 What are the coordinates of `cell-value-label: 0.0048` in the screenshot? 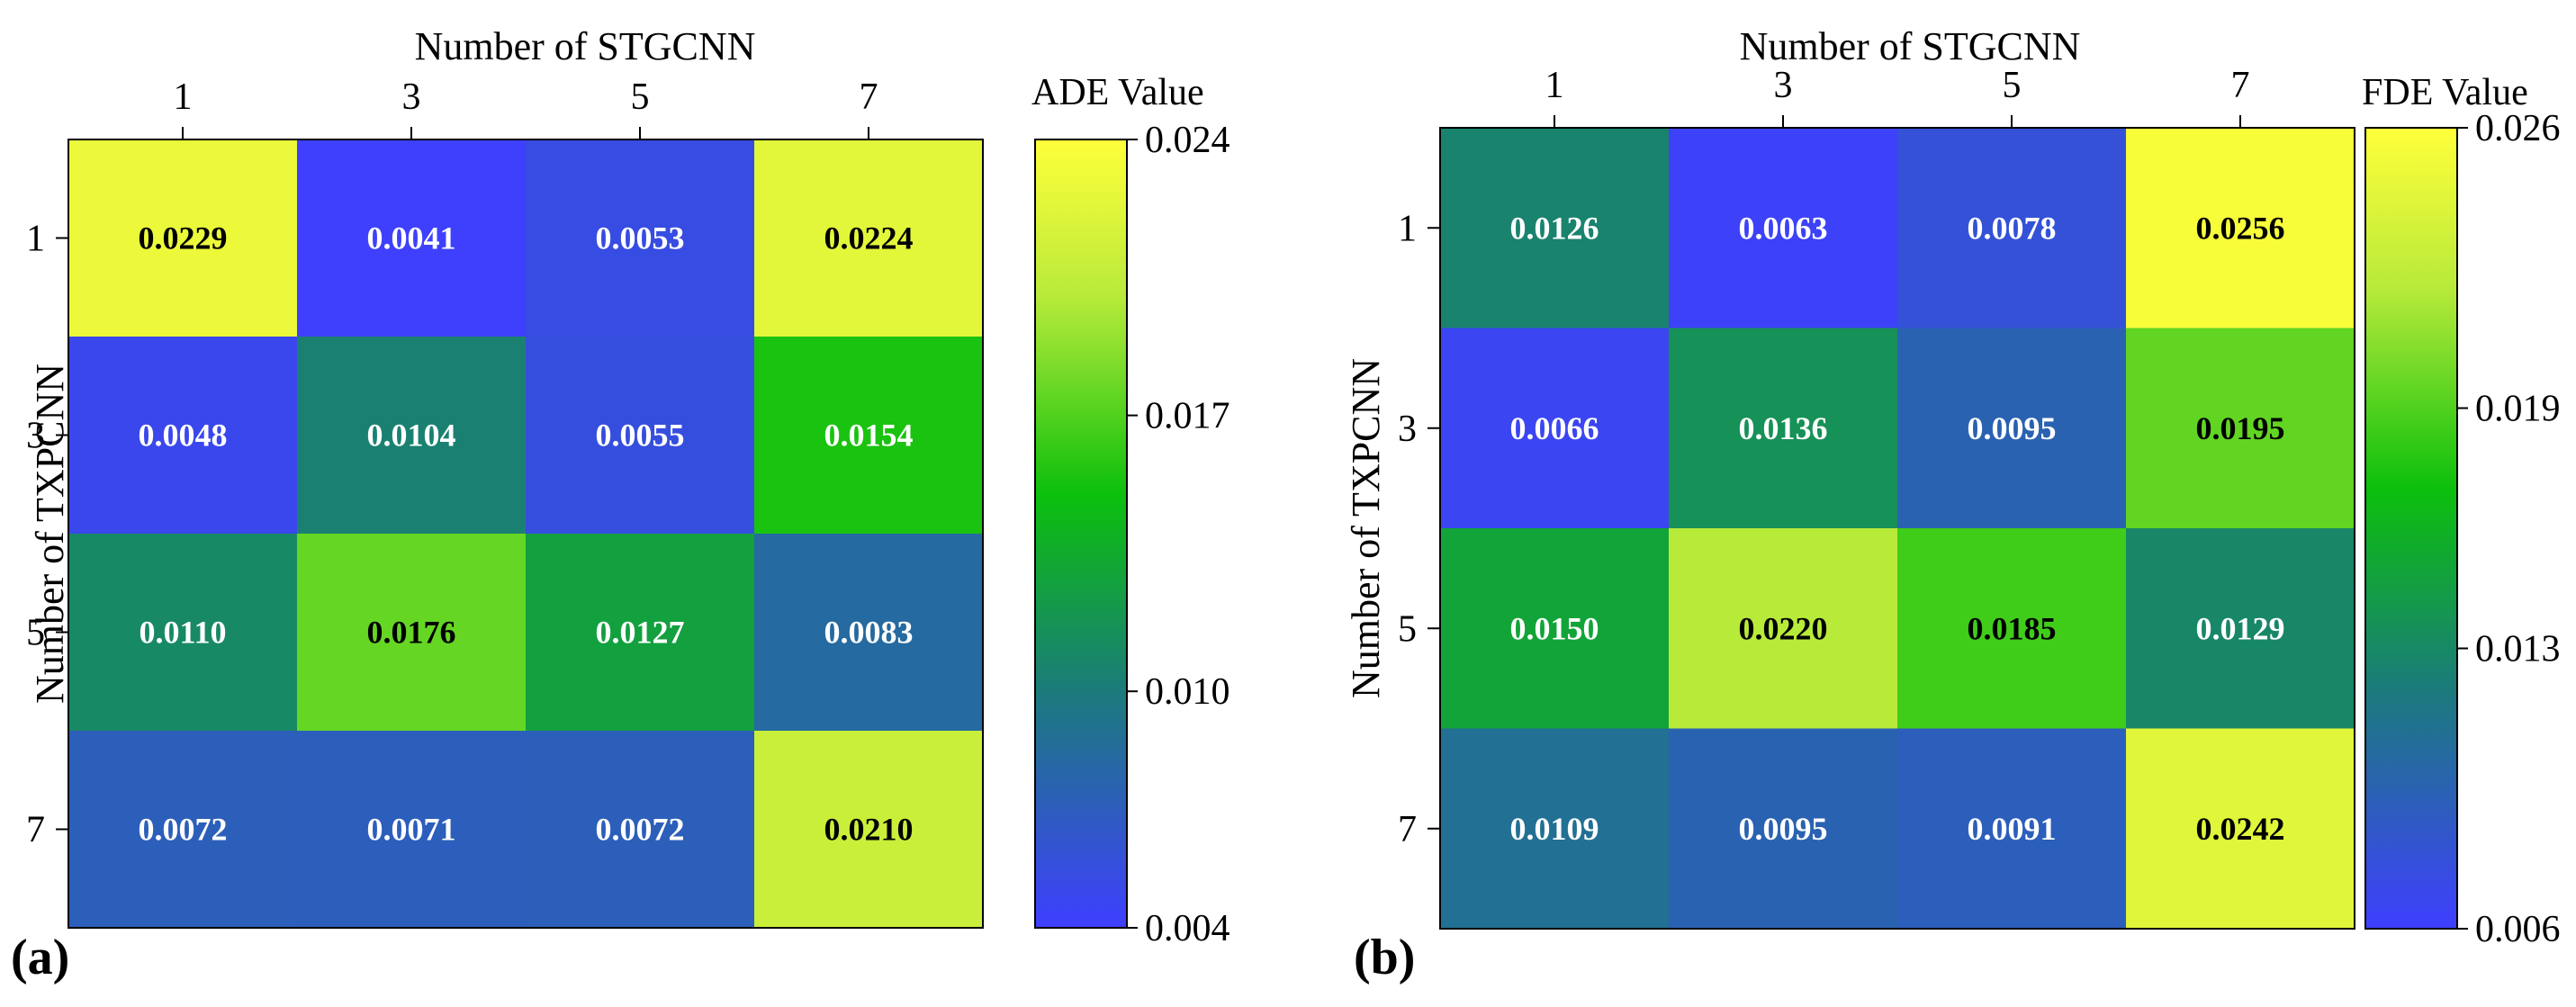 It's located at (183, 436).